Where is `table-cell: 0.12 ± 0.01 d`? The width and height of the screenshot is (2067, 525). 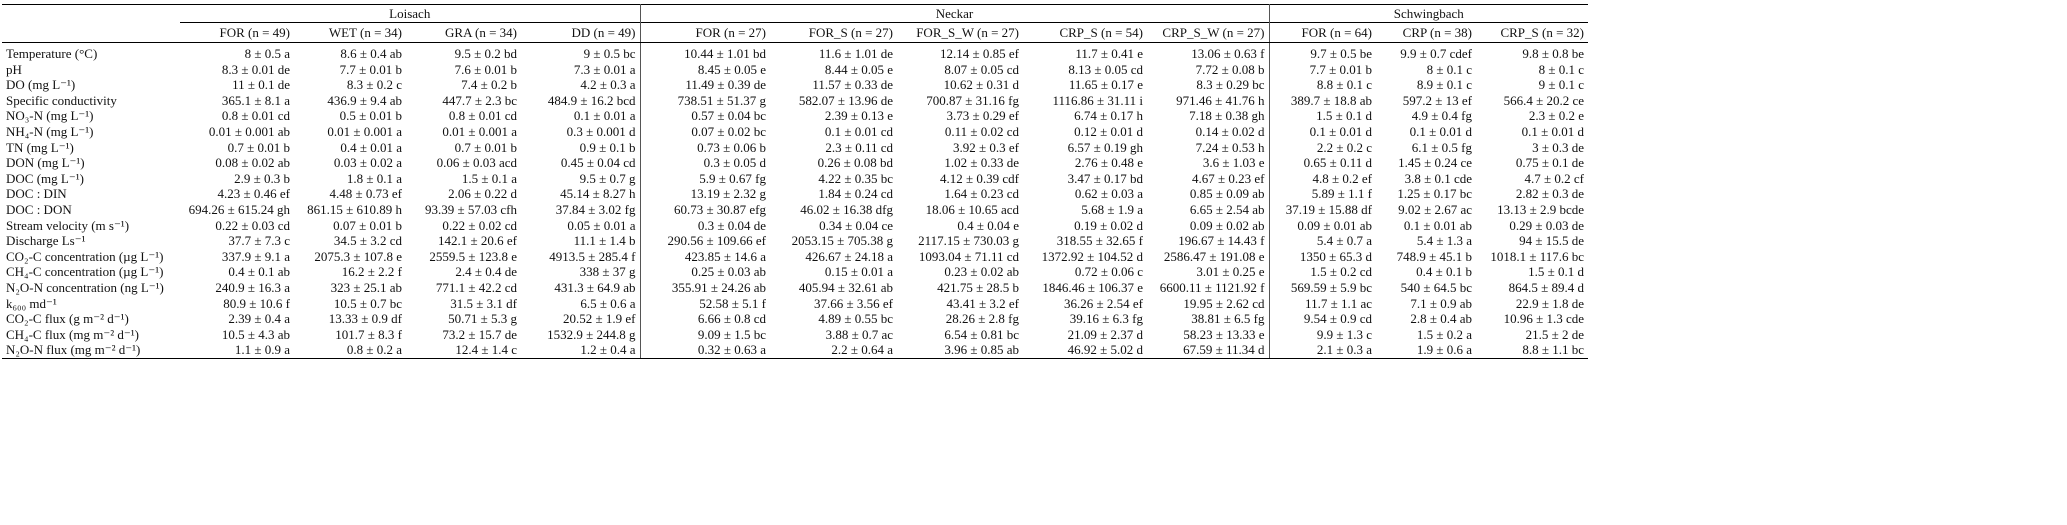
table-cell: 0.12 ± 0.01 d is located at coordinates (1108, 131).